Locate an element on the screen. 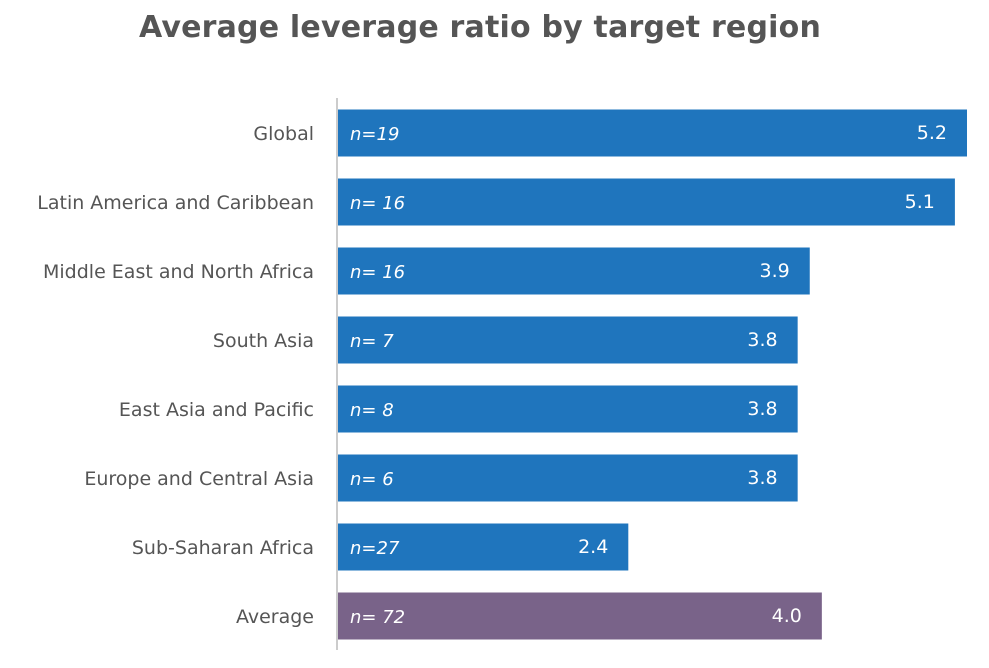 This screenshot has height=668, width=989. data-label: 2.4 is located at coordinates (593, 547).